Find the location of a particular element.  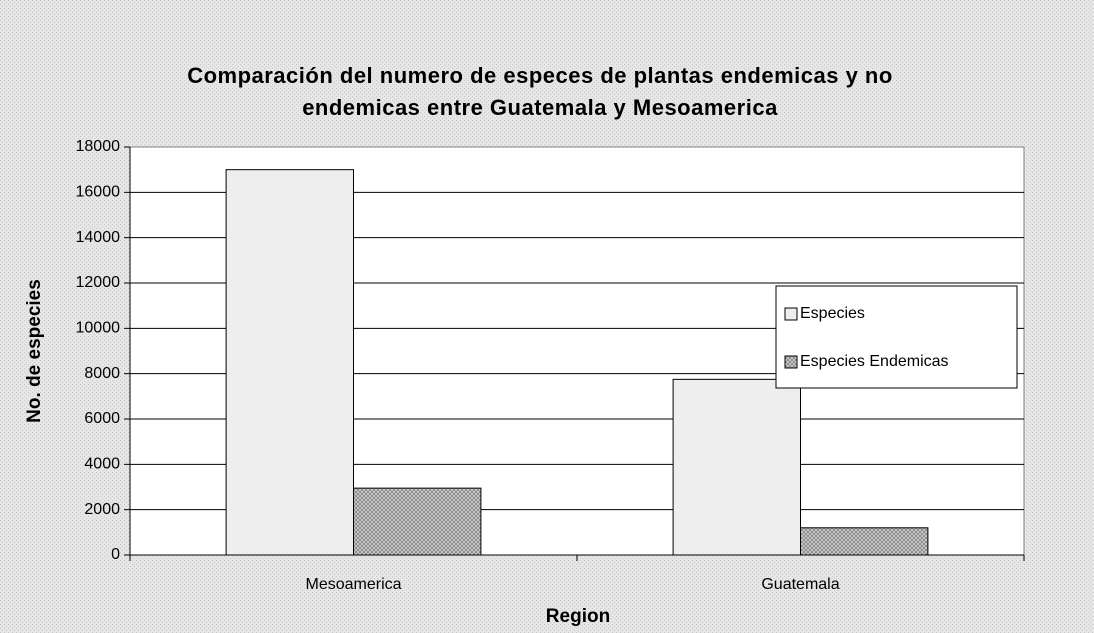

x-axis-title: Region is located at coordinates (578, 616).